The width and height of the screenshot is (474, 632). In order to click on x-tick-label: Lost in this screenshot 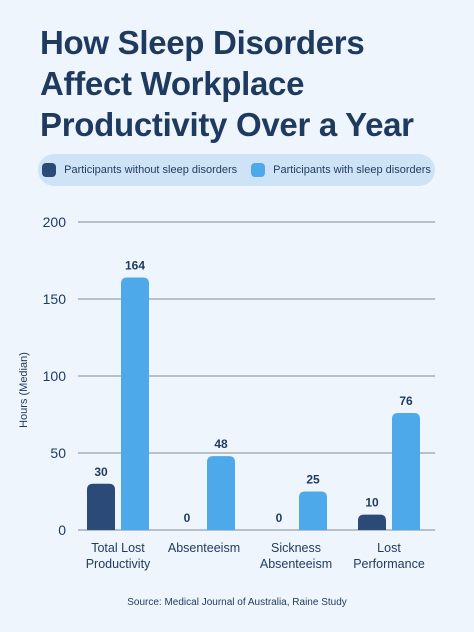, I will do `click(389, 548)`.